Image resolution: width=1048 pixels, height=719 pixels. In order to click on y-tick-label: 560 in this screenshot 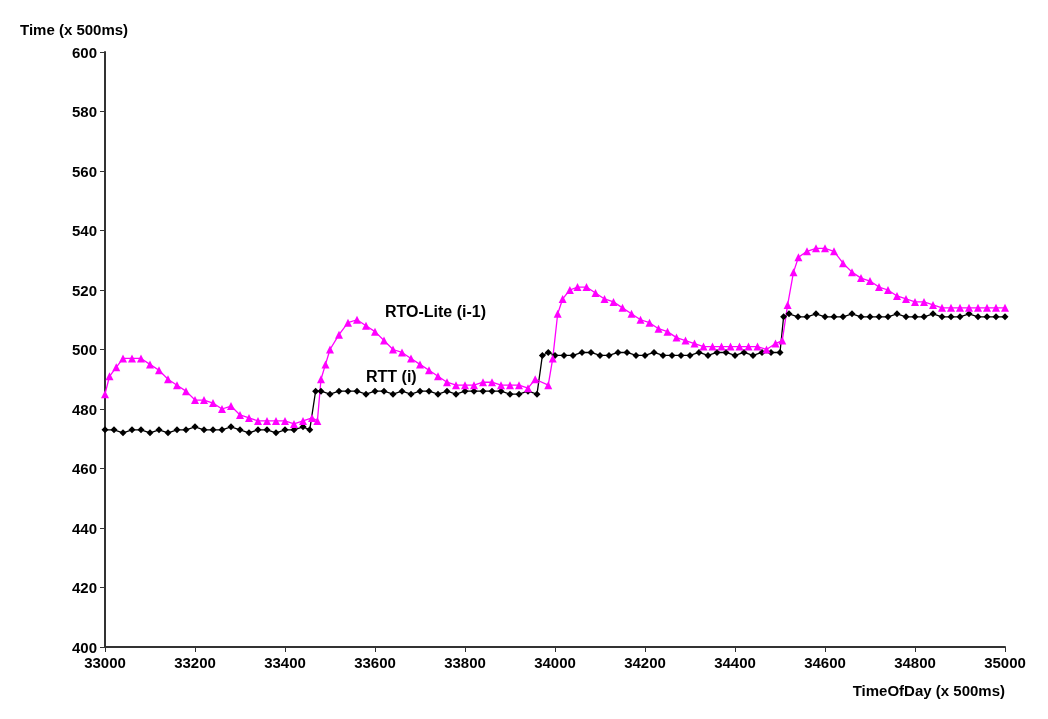, I will do `click(84, 171)`.